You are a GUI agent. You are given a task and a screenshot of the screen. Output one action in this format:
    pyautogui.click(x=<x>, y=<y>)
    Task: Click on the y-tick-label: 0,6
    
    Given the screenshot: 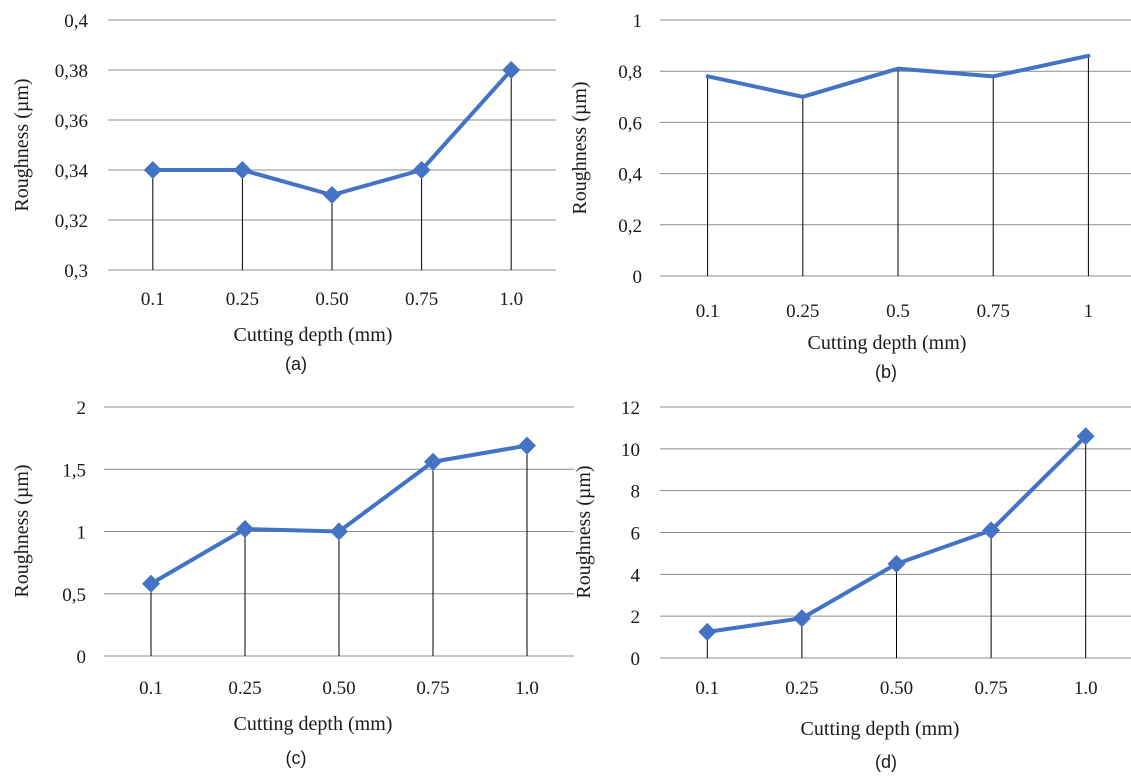 What is the action you would take?
    pyautogui.click(x=630, y=123)
    